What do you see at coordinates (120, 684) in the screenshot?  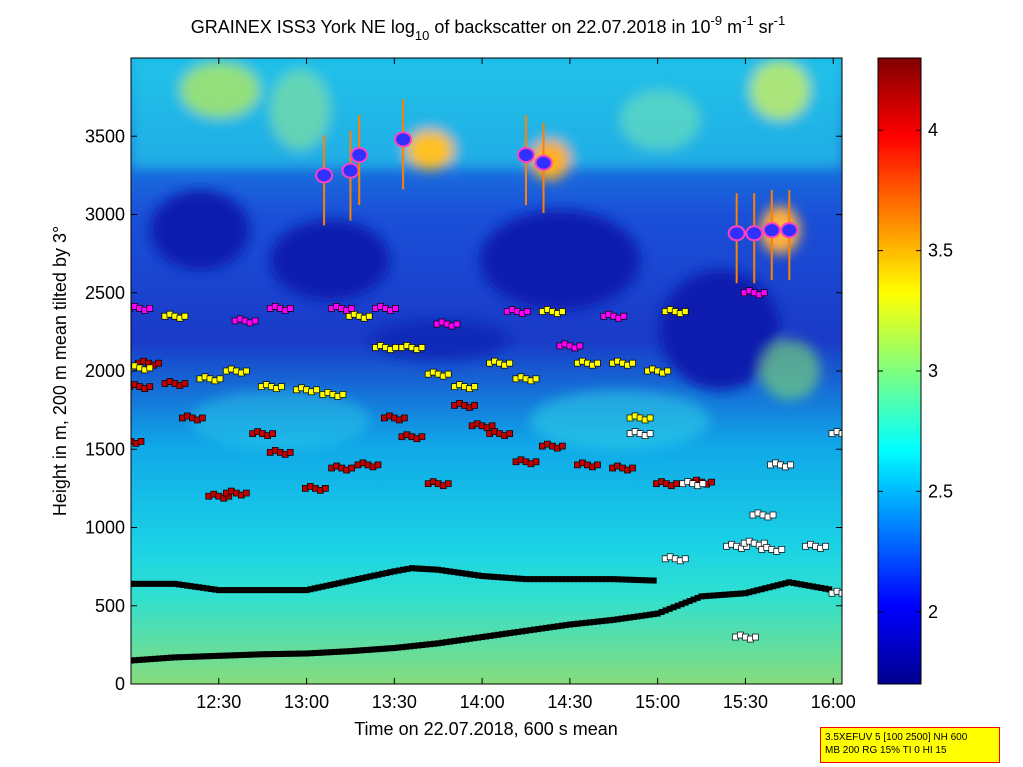 I see `y-tick-label: 0` at bounding box center [120, 684].